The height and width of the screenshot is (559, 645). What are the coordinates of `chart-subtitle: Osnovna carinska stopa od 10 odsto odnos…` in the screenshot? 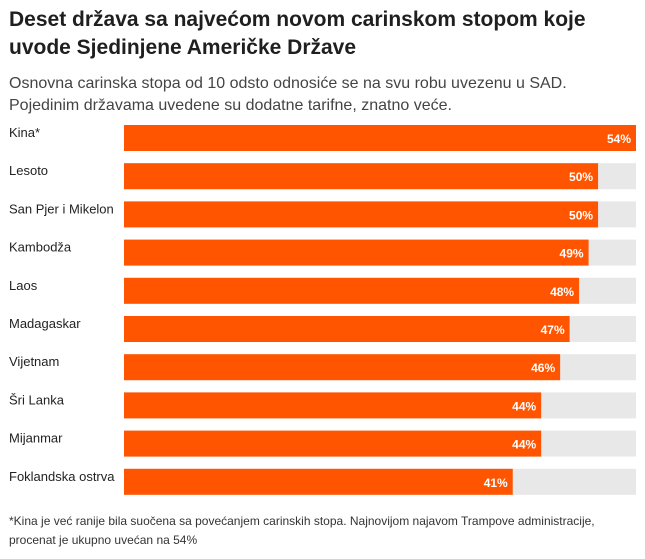 It's located at (288, 94).